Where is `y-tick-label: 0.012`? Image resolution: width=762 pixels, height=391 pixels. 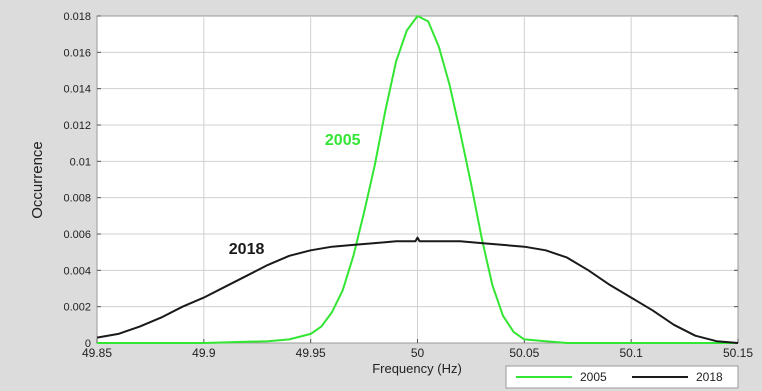 y-tick-label: 0.012 is located at coordinates (77, 126).